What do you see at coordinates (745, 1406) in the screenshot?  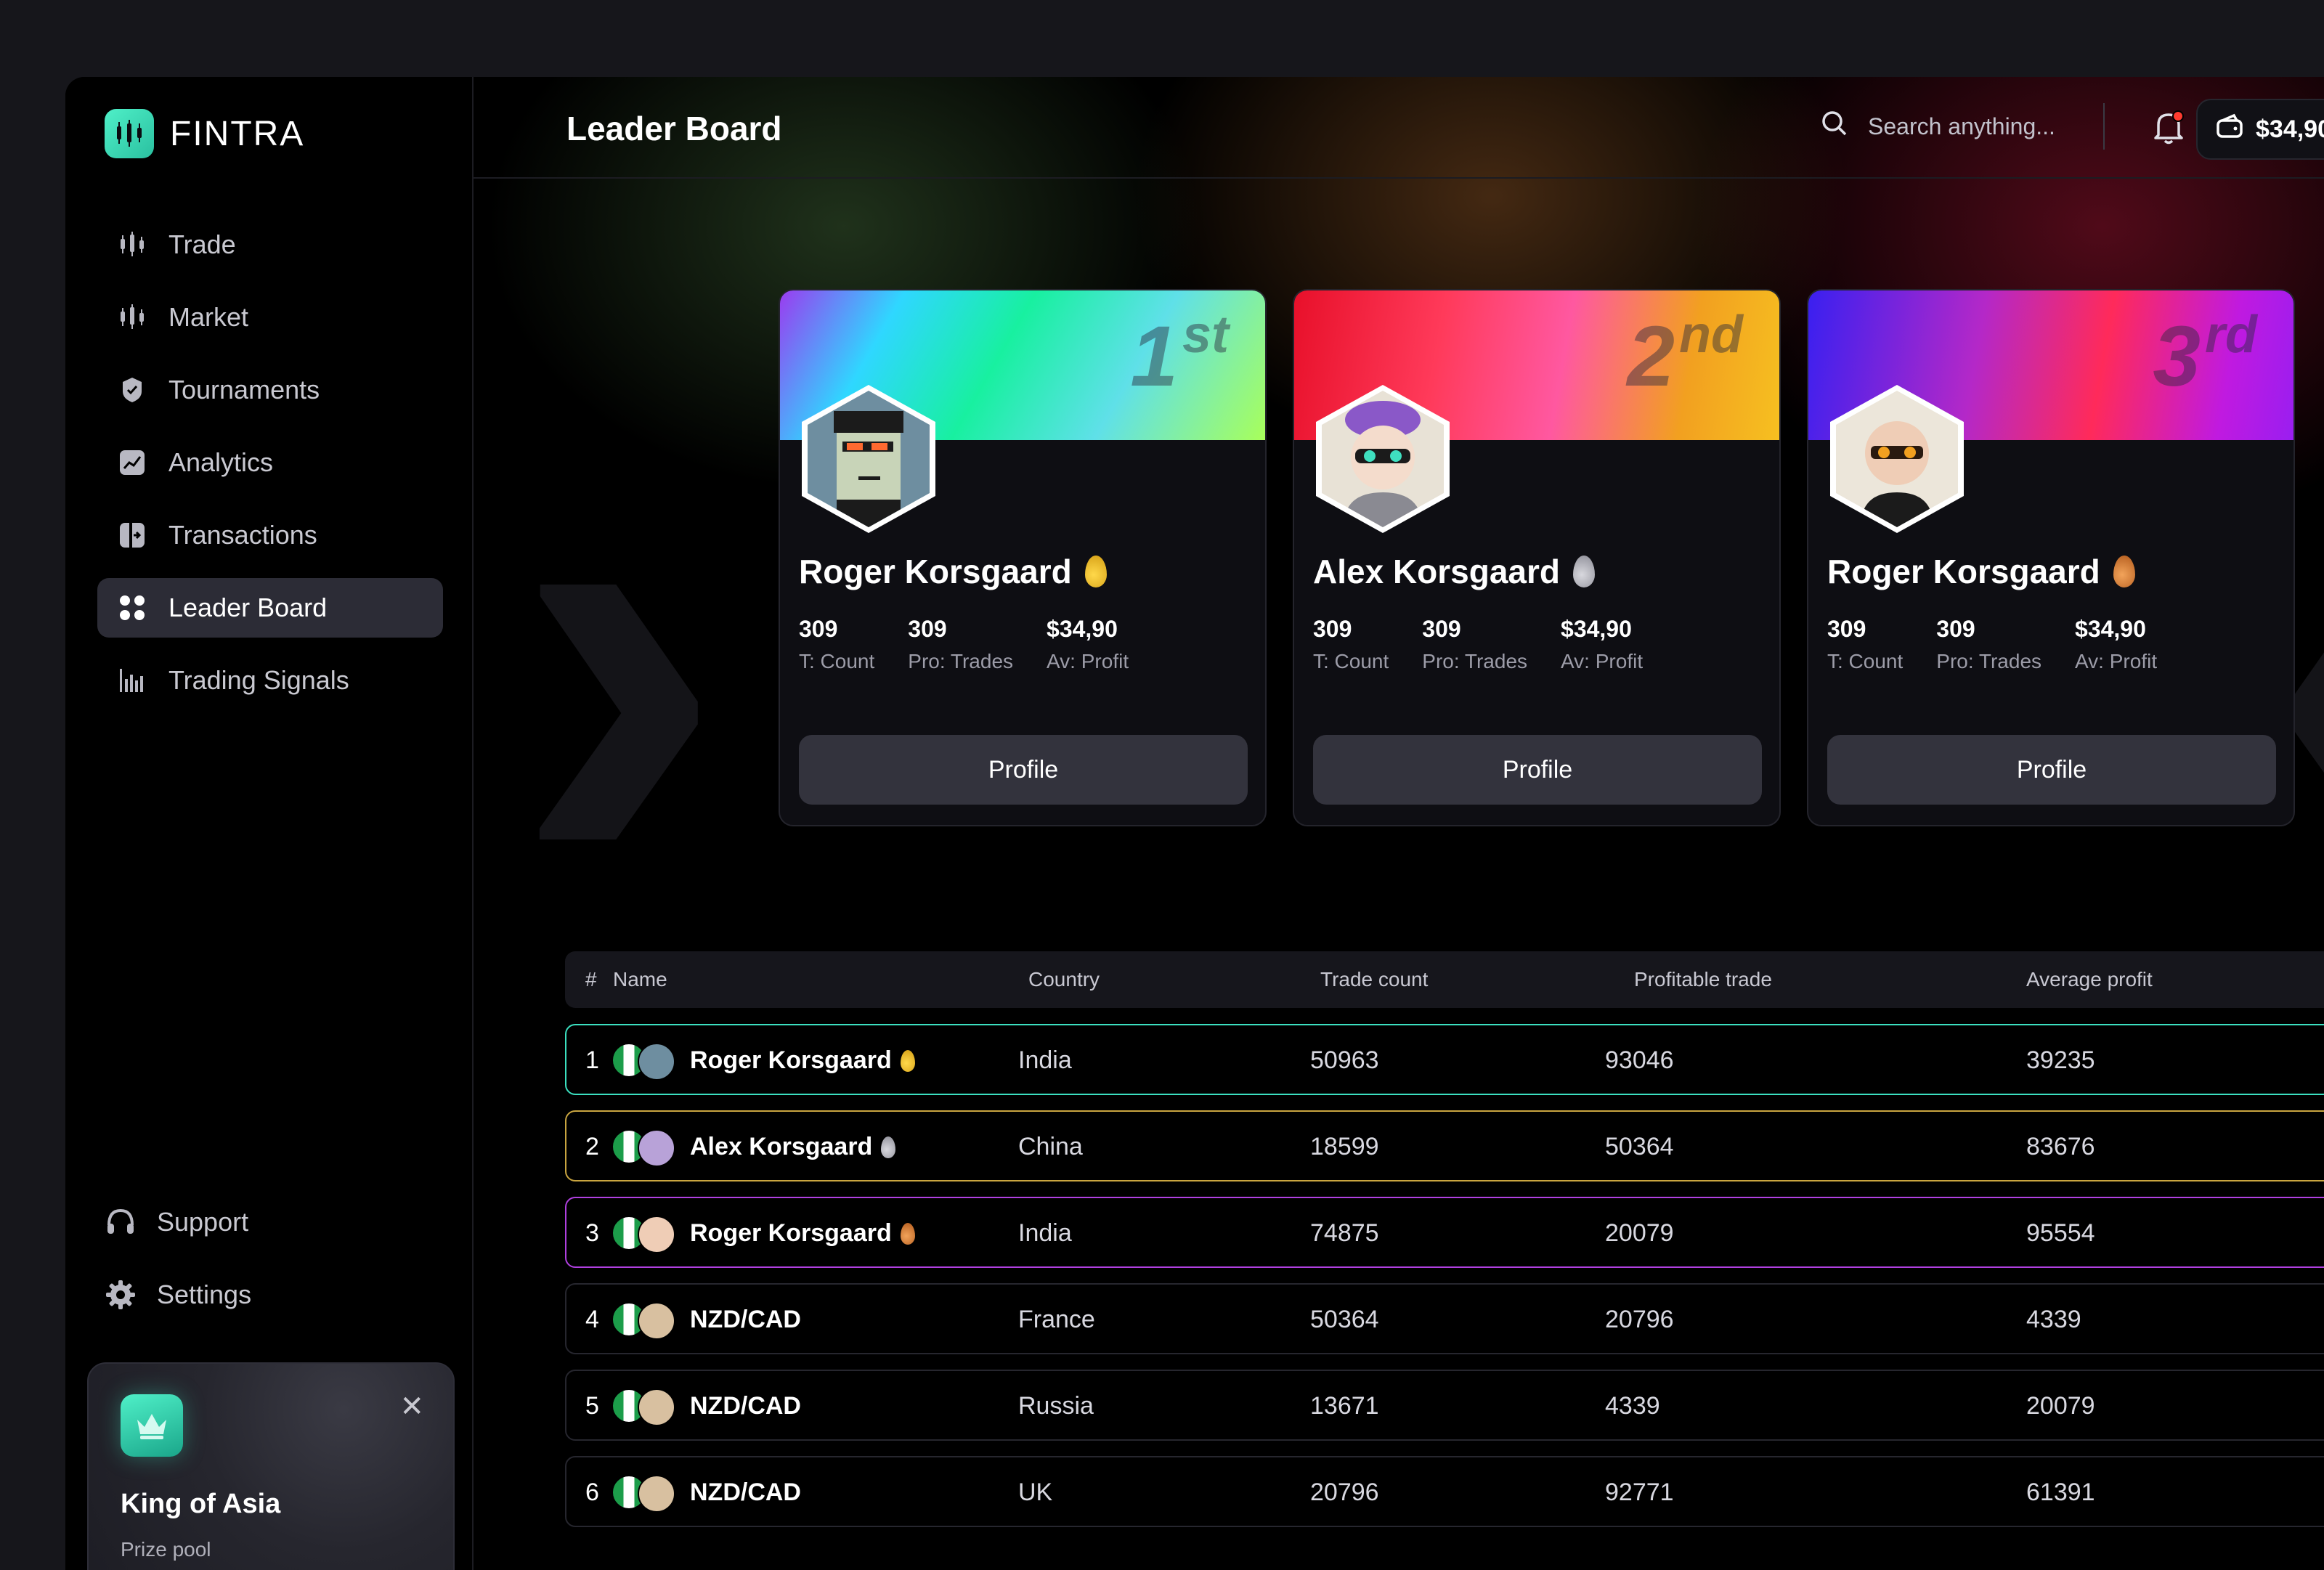 I see `row-name: NZD/CAD` at bounding box center [745, 1406].